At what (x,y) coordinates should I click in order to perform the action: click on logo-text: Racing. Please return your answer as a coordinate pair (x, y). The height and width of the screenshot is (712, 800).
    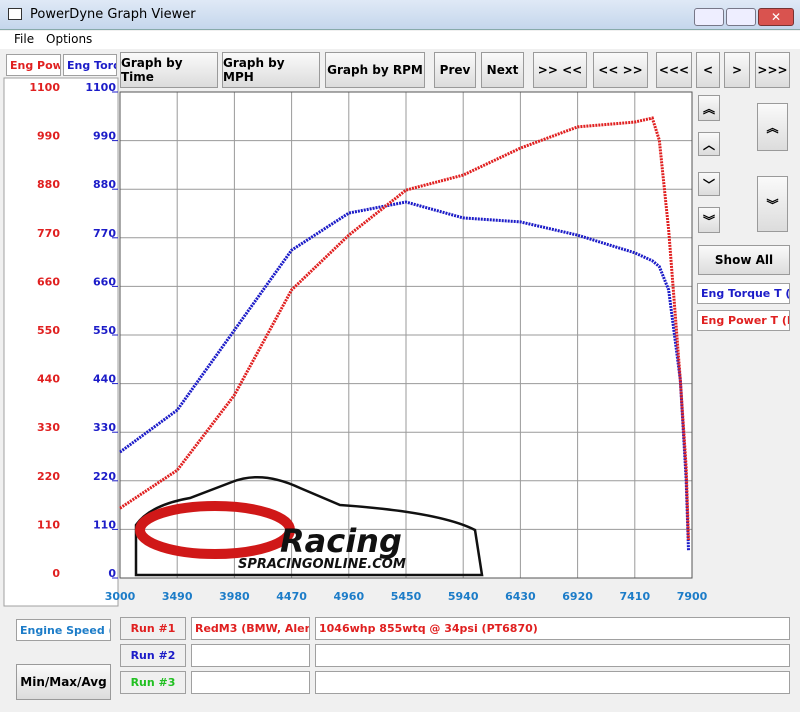
    Looking at the image, I should click on (341, 541).